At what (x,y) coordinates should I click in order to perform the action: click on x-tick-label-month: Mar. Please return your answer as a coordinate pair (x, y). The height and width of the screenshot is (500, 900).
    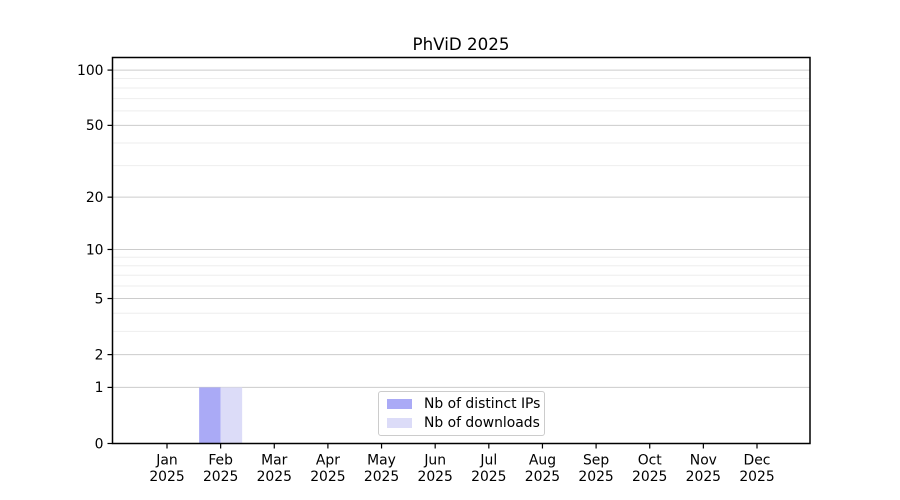
    Looking at the image, I should click on (274, 461).